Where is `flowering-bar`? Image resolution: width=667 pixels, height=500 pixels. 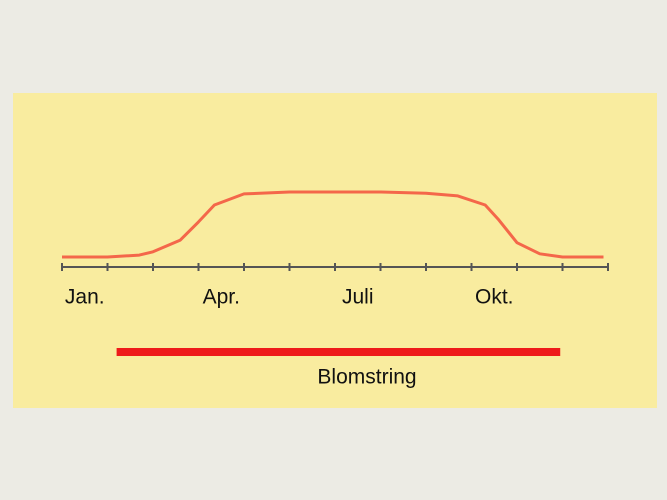 flowering-bar is located at coordinates (338, 352).